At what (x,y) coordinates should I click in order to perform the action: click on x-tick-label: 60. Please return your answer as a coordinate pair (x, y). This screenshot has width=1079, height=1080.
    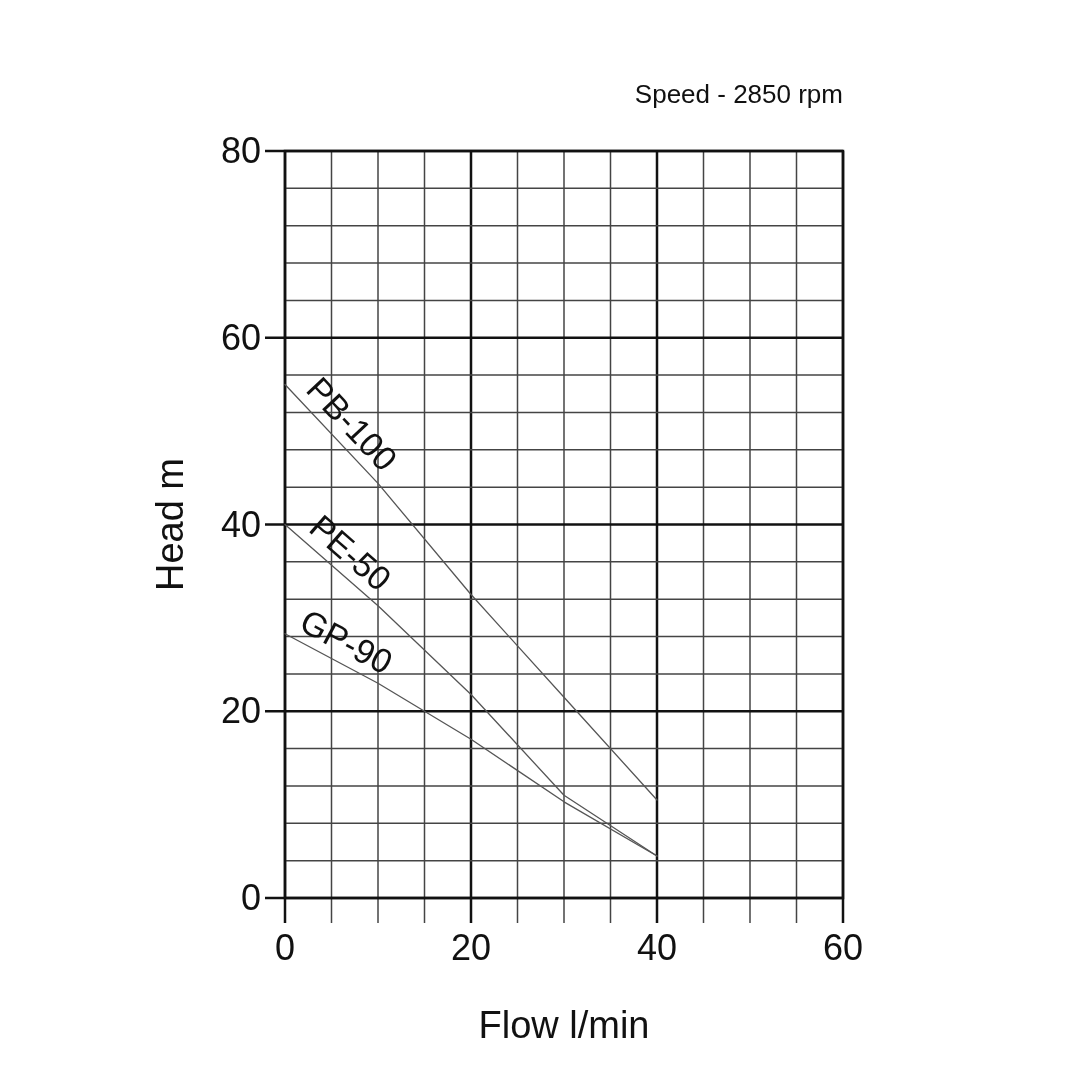
    Looking at the image, I should click on (843, 947).